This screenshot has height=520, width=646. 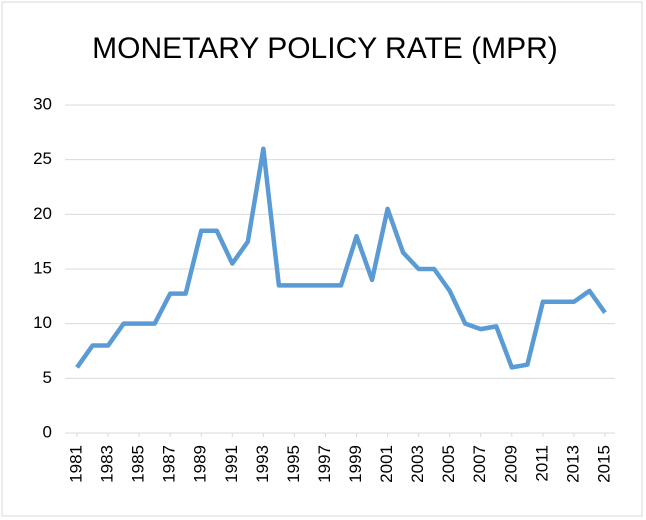 I want to click on x-tick-label: 1985, so click(x=138, y=464).